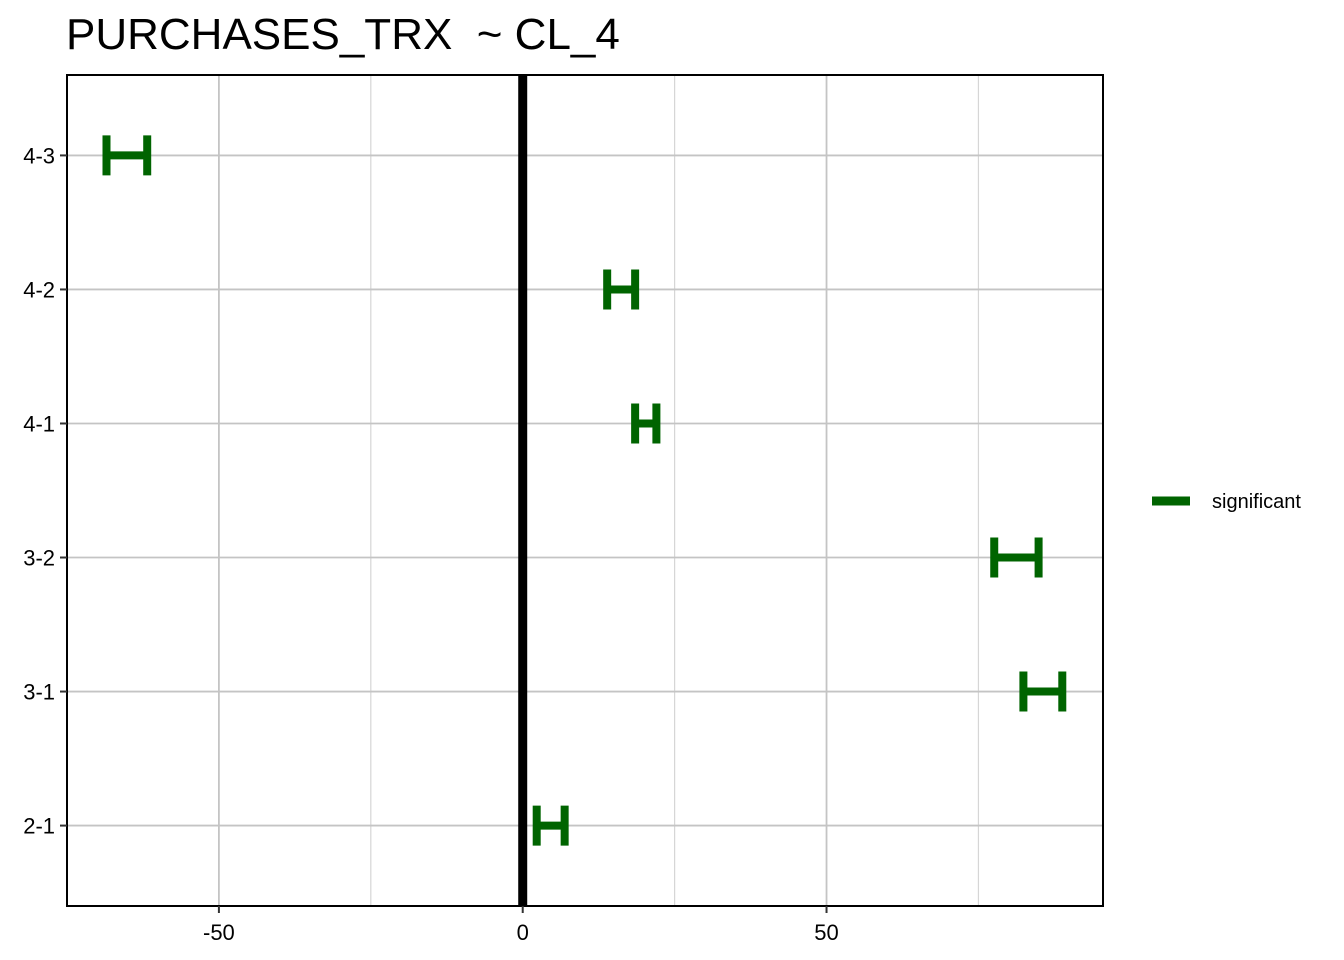 This screenshot has height=960, width=1344. I want to click on y-tick-label: 4-3, so click(39, 155).